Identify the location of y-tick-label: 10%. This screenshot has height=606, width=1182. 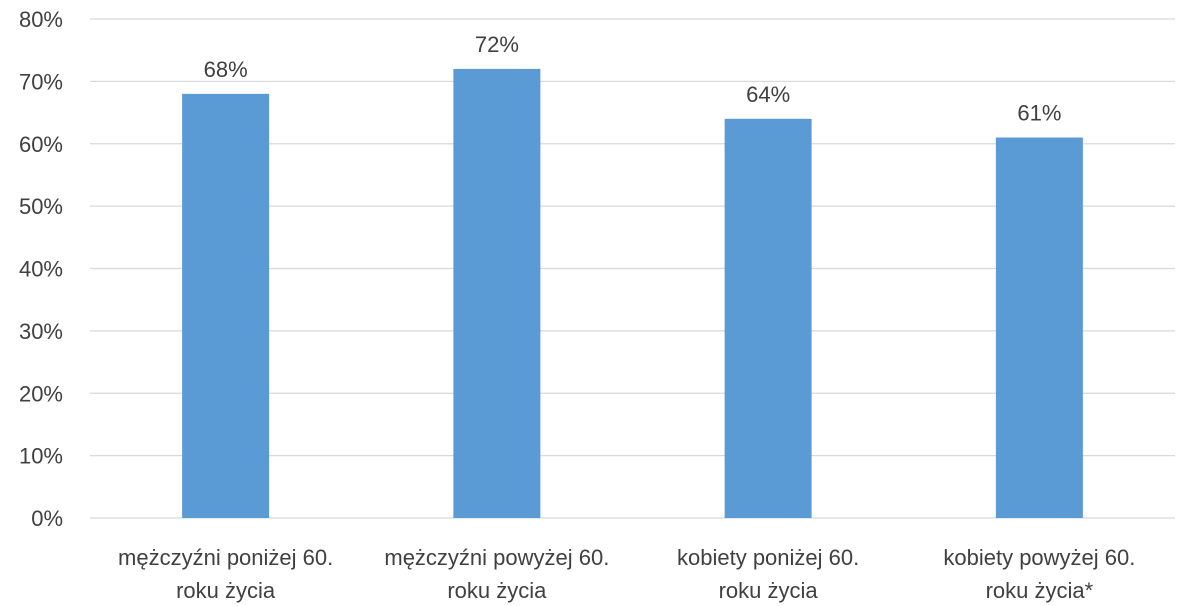
(41, 456).